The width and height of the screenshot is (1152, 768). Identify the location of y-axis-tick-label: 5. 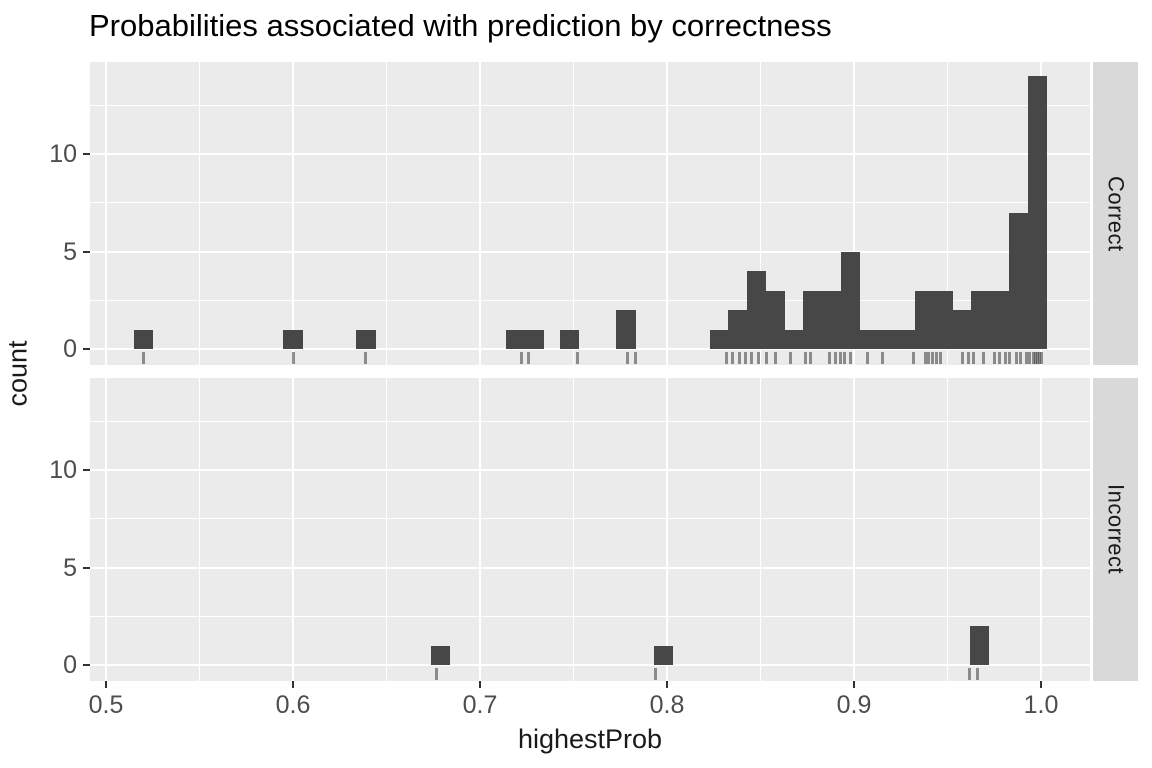
(70, 567).